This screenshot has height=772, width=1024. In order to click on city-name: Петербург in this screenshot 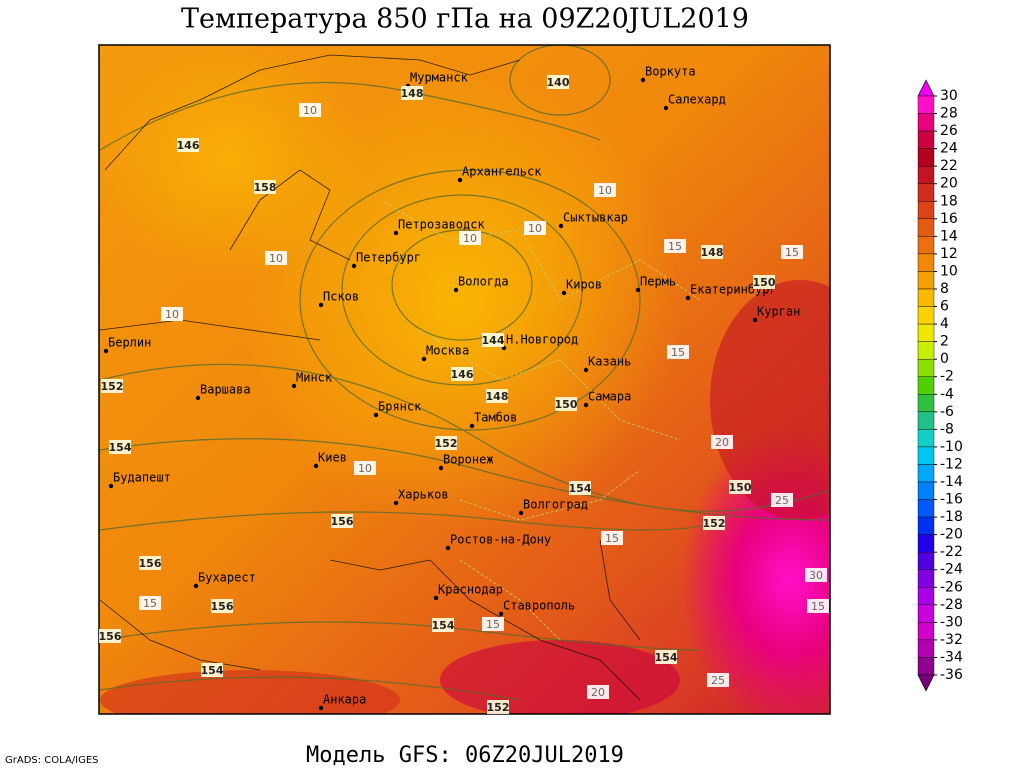, I will do `click(388, 258)`.